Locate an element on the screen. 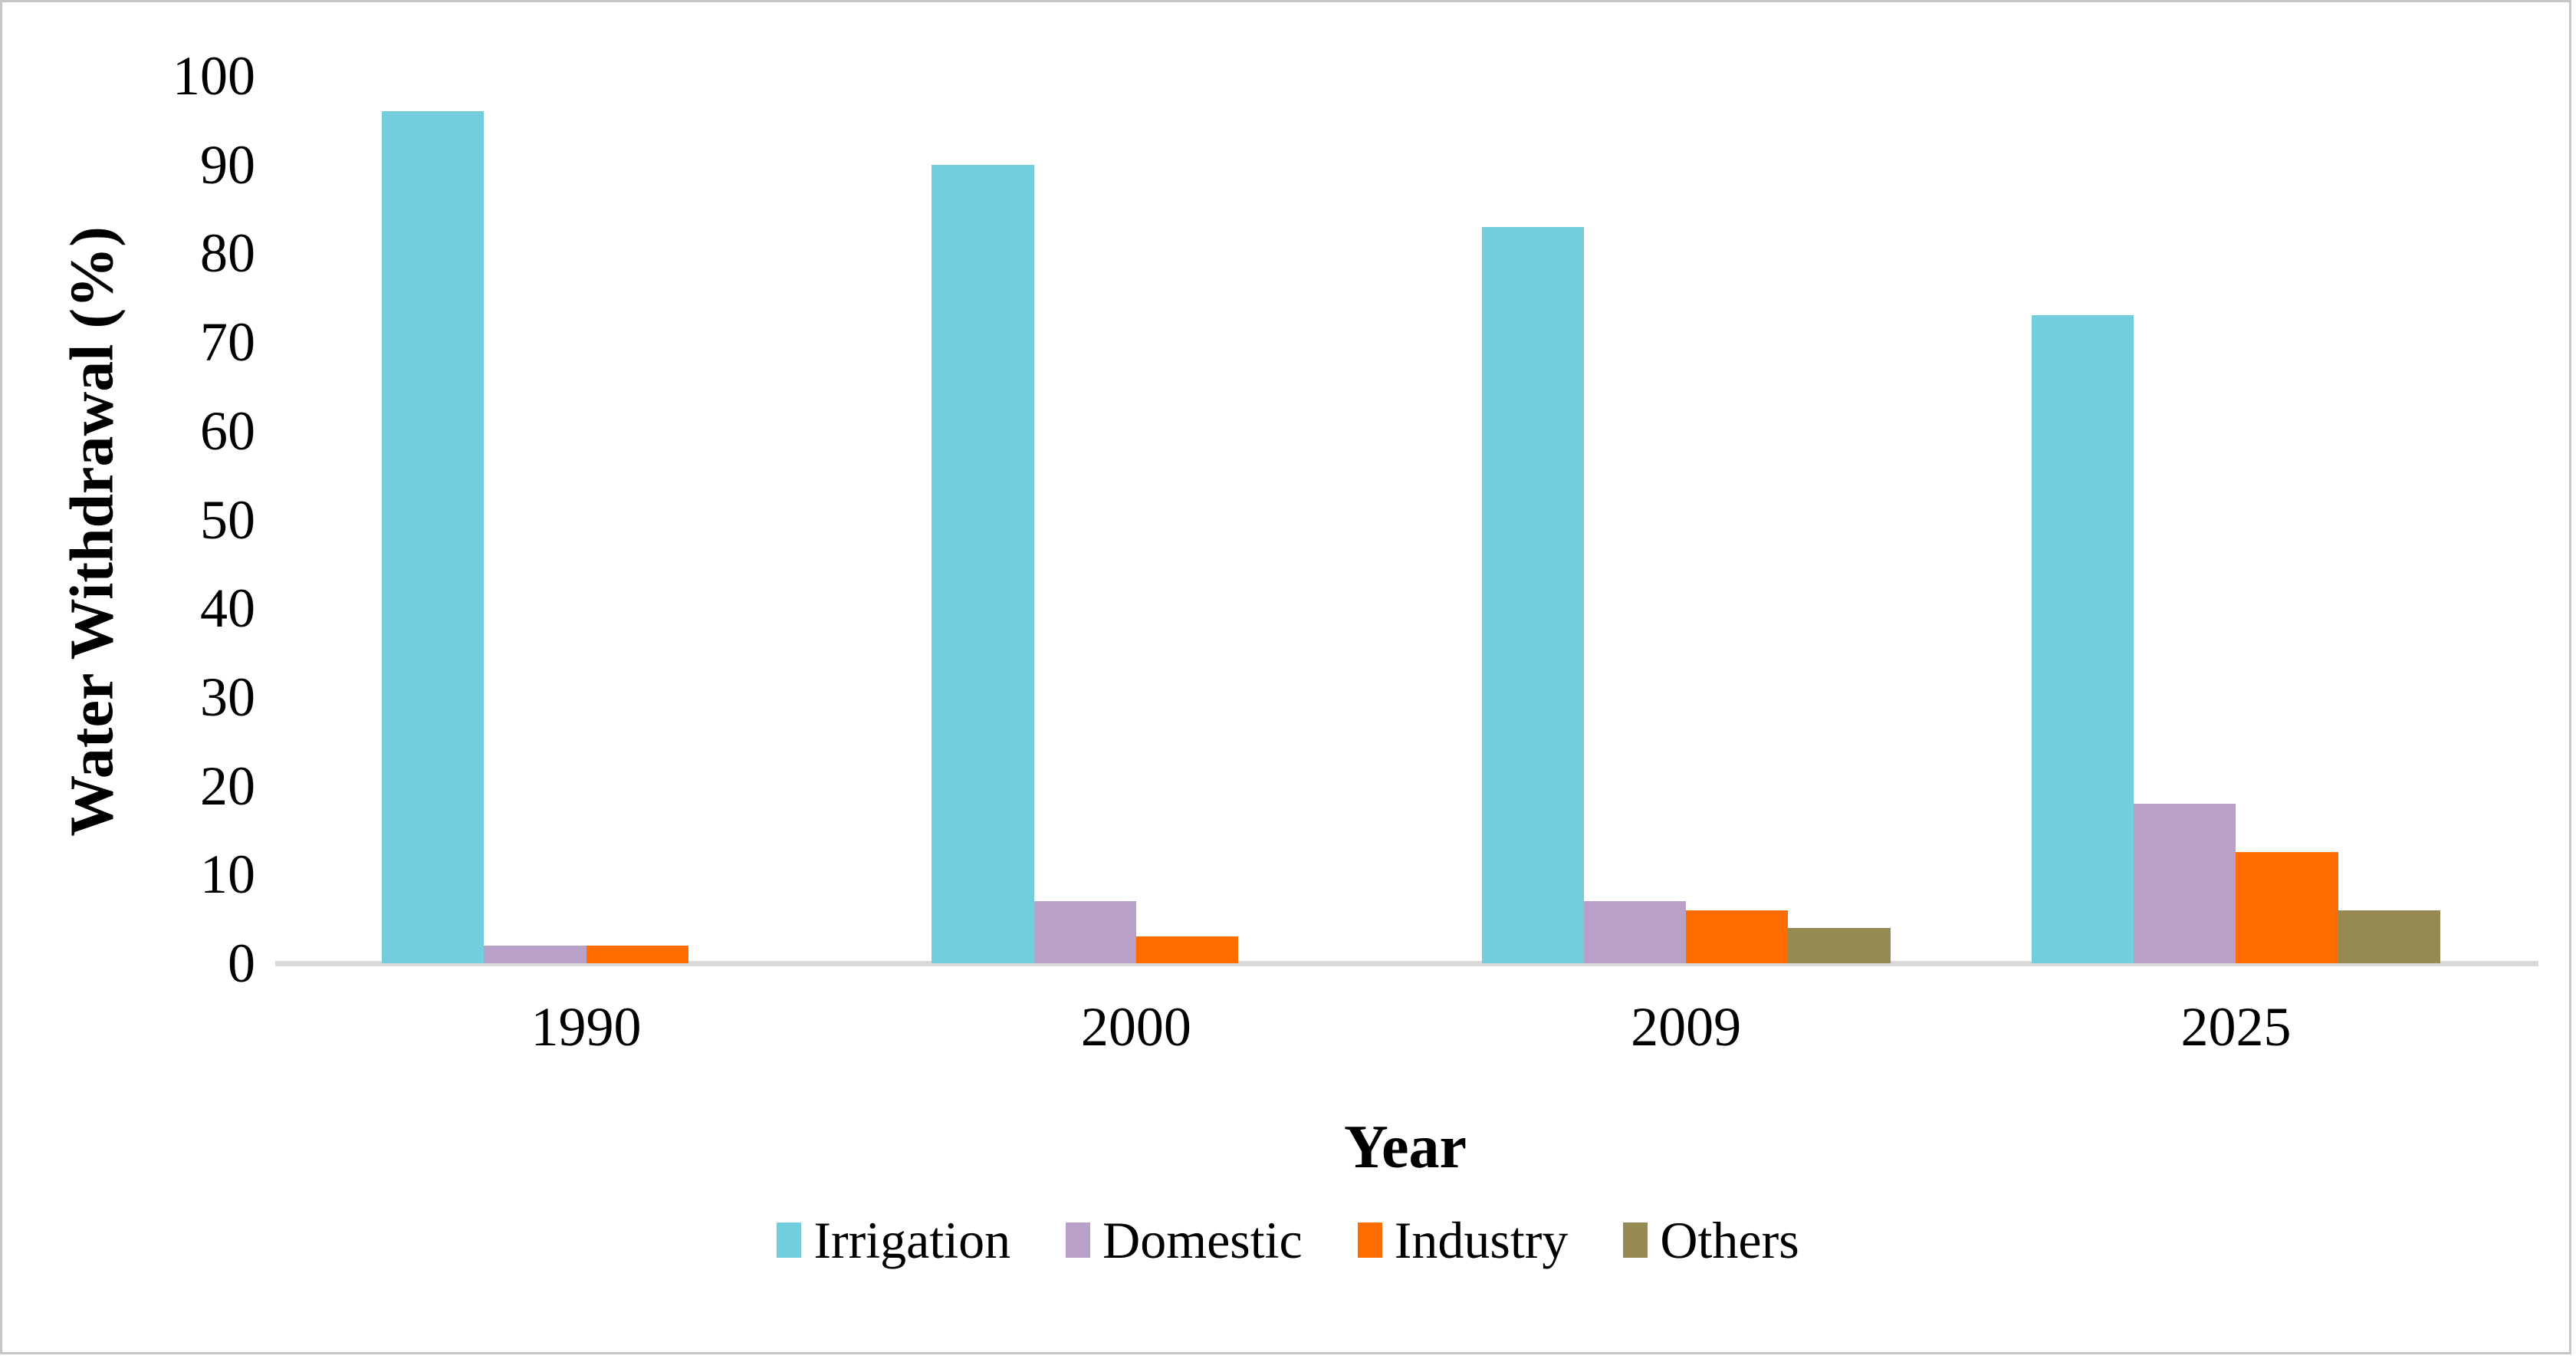 The image size is (2576, 1359). y-tick-0: 0 is located at coordinates (242, 963).